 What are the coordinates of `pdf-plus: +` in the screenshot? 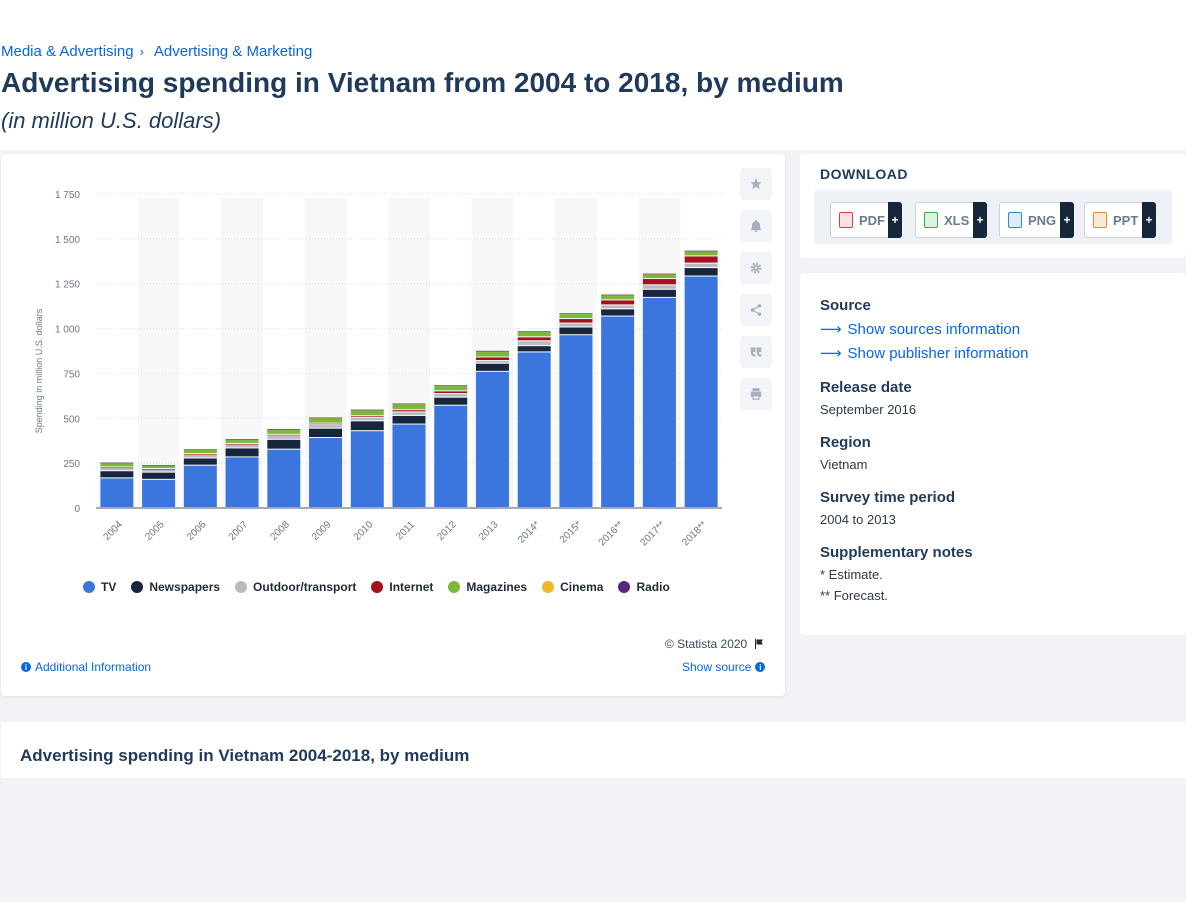 It's located at (895, 220).